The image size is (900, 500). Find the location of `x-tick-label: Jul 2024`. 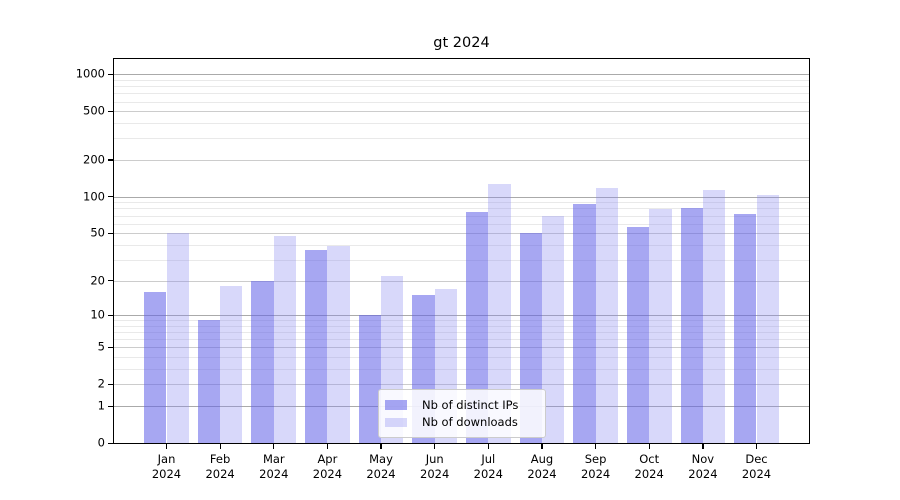

x-tick-label: Jul 2024 is located at coordinates (488, 466).